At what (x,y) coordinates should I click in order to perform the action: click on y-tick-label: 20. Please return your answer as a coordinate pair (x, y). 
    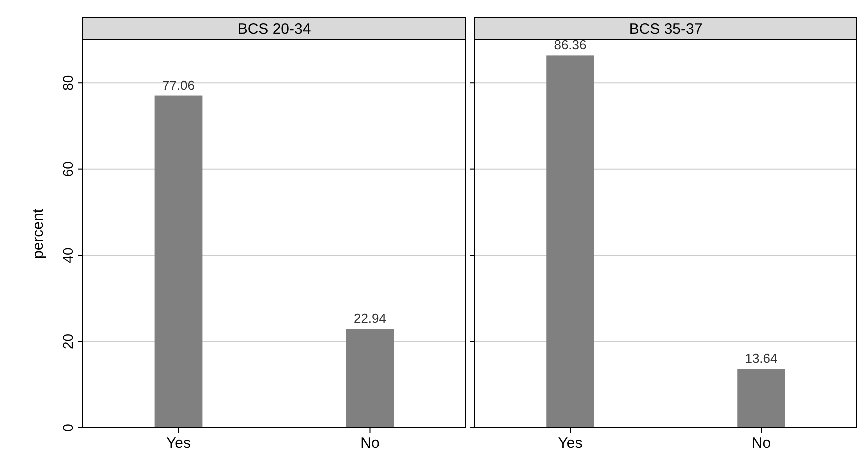
    Looking at the image, I should click on (68, 342).